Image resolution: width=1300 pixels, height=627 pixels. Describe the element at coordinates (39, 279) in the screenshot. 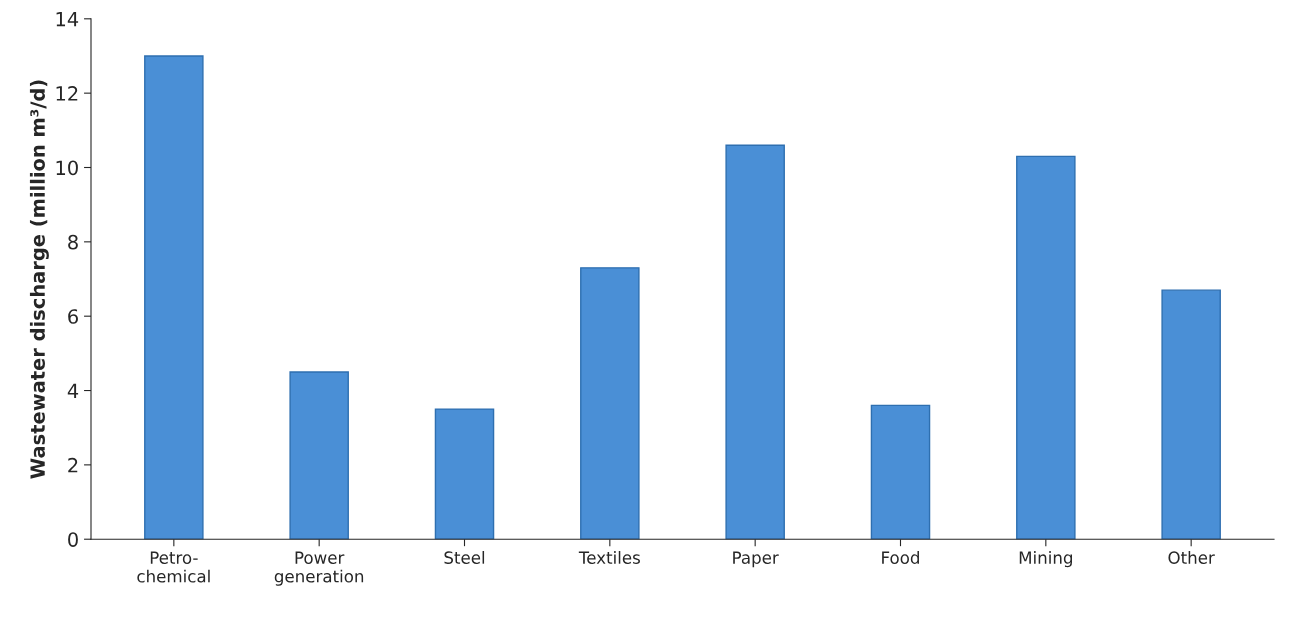

I see `y-axis-title: Wastewater discharge (million m³/d)` at that location.